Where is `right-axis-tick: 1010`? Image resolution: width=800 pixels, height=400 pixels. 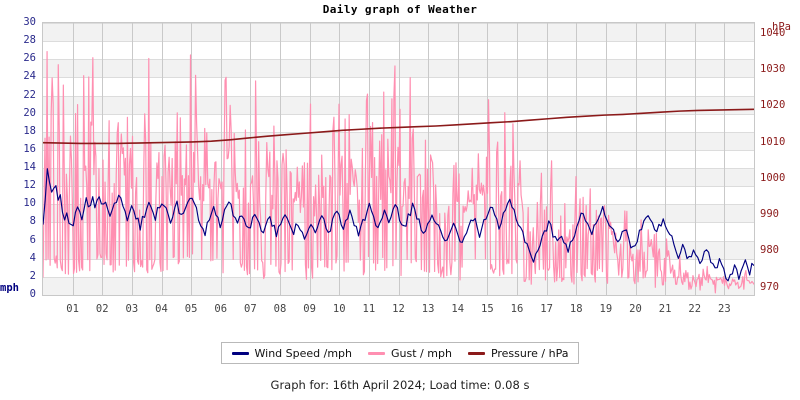 right-axis-tick: 1010 is located at coordinates (773, 141).